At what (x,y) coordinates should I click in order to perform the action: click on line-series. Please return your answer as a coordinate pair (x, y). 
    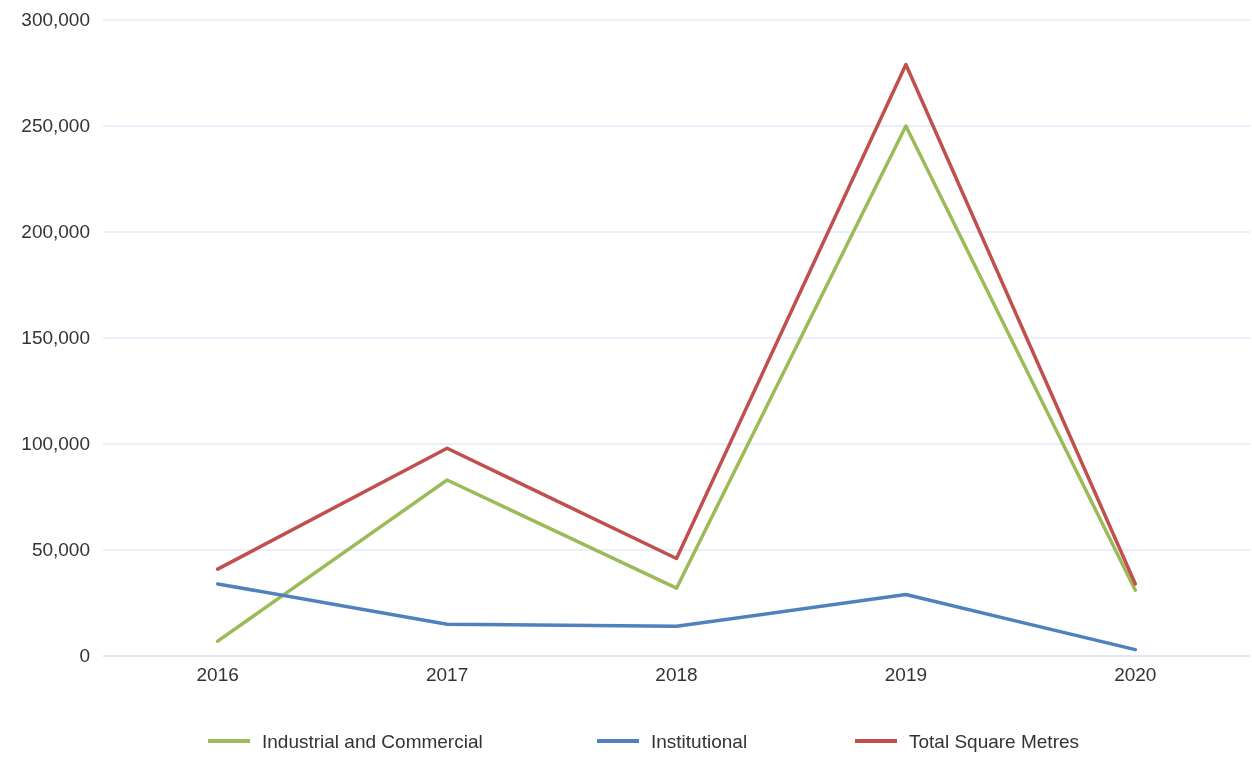
    Looking at the image, I should click on (676, 617).